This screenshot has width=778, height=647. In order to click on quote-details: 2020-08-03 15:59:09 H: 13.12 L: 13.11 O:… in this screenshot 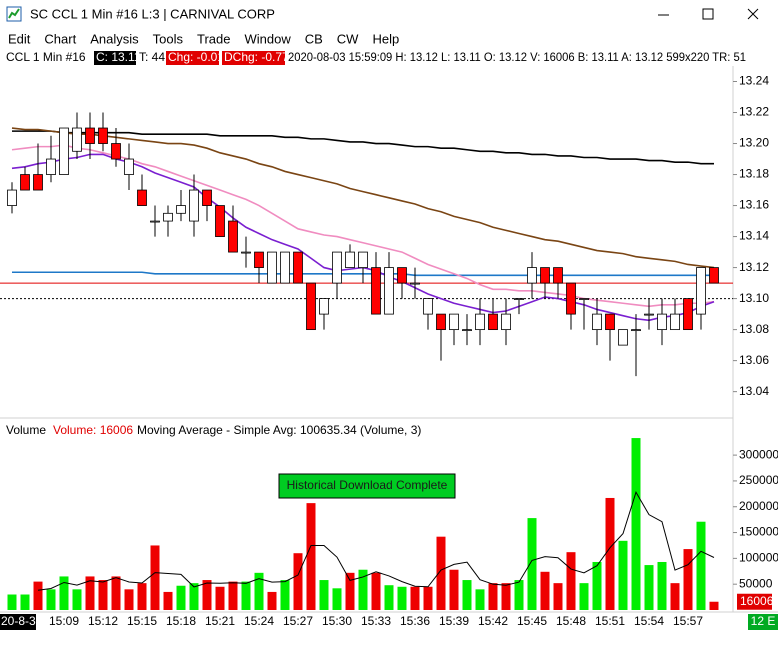, I will do `click(517, 58)`.